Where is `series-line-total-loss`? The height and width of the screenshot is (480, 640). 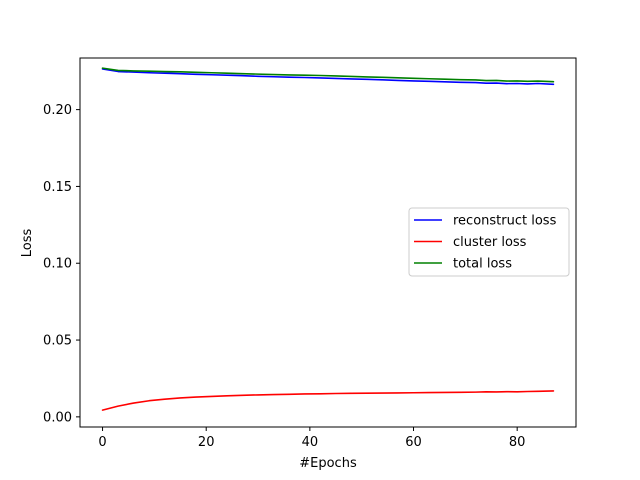
series-line-total-loss is located at coordinates (328, 75).